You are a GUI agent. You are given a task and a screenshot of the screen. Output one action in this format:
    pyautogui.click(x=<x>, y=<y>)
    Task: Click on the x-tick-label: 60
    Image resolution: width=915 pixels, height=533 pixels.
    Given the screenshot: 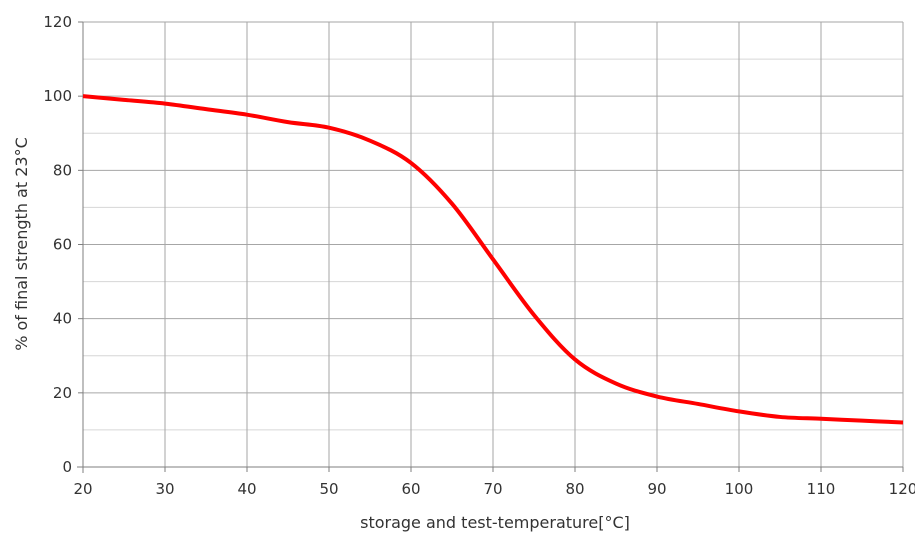 What is the action you would take?
    pyautogui.click(x=410, y=489)
    